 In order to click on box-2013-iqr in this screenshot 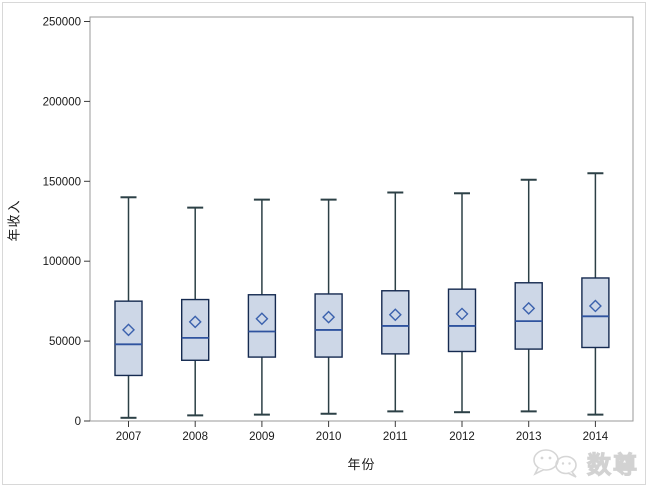, I will do `click(528, 316)`.